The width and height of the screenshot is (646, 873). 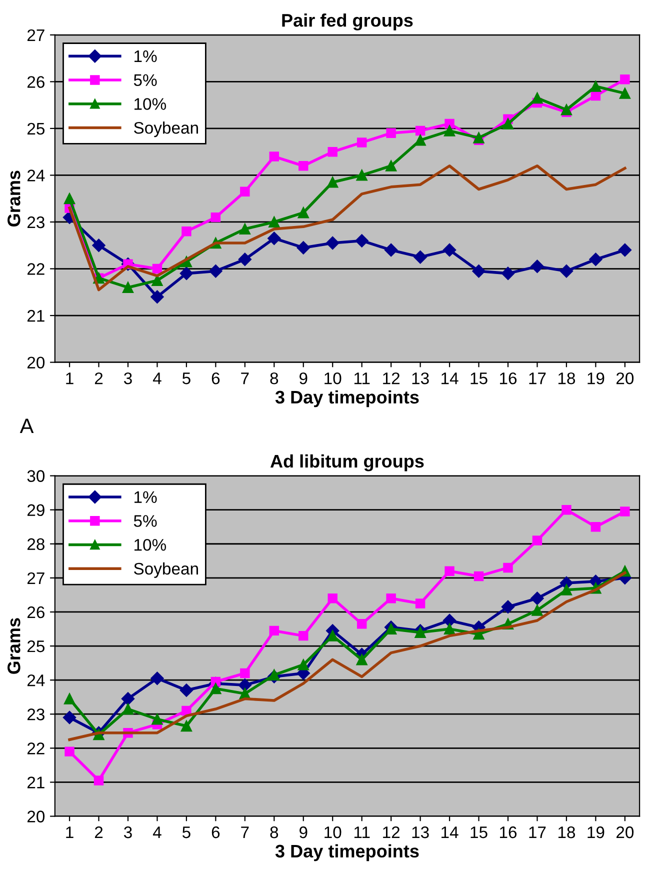 What do you see at coordinates (36, 816) in the screenshot?
I see `y-tick-label: 20` at bounding box center [36, 816].